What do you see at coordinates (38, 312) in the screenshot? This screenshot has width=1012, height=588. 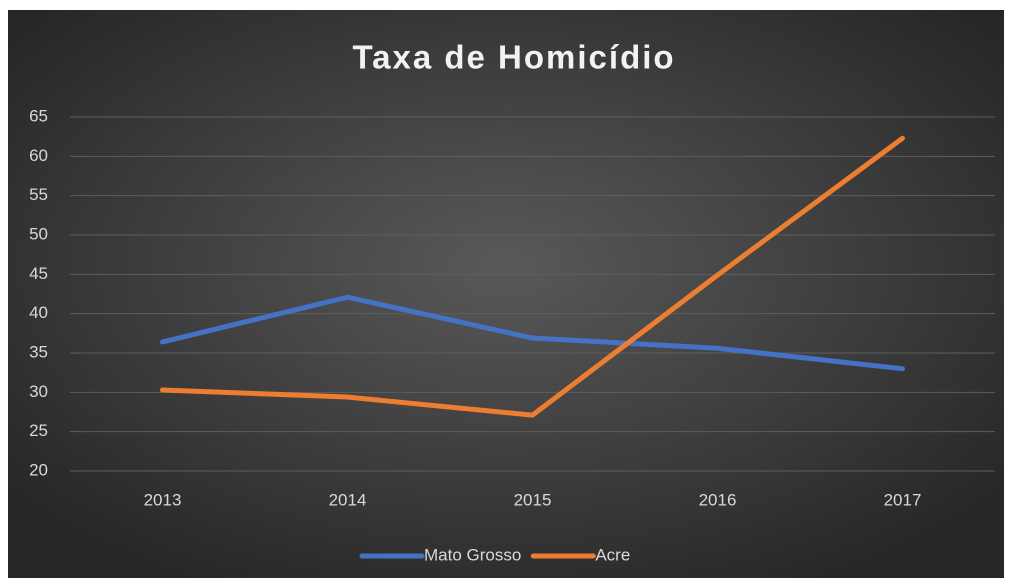 I see `y-tick-label: 40` at bounding box center [38, 312].